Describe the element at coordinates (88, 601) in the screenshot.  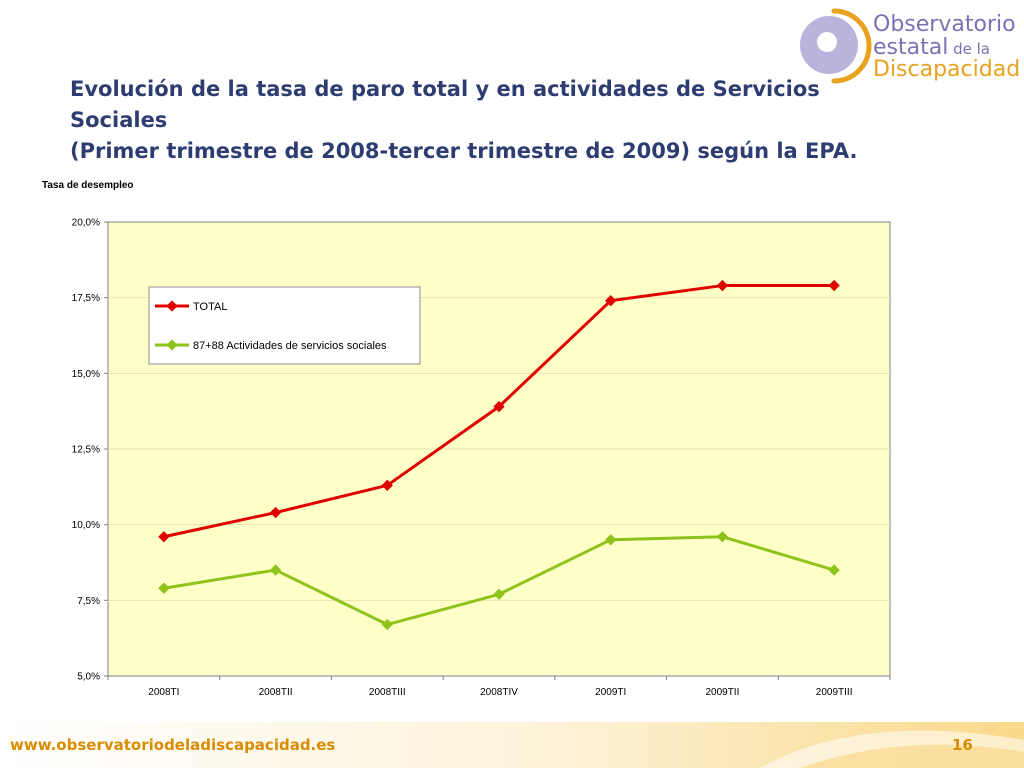
I see `y-tick-label: 7,5%` at that location.